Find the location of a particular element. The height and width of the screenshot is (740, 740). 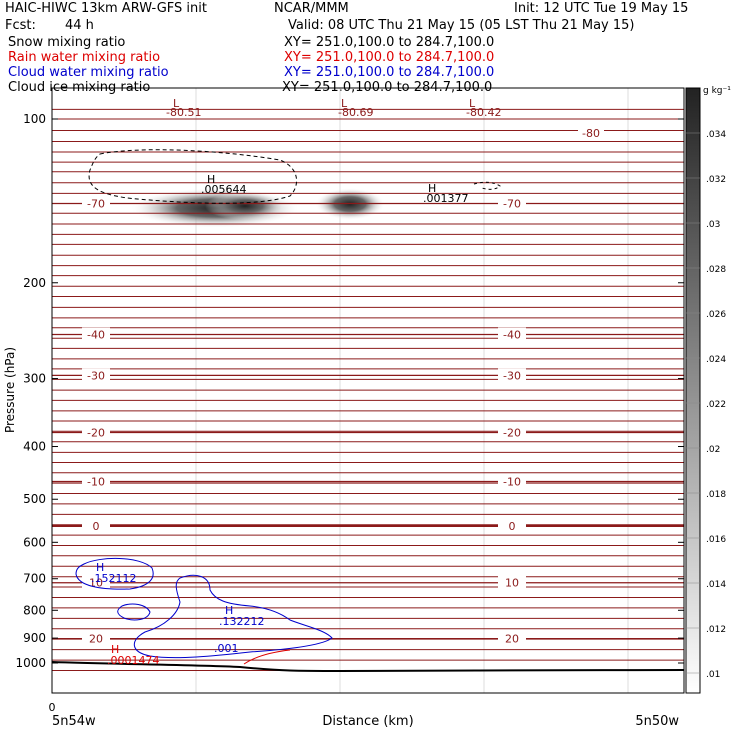

isotherm-label: -80 is located at coordinates (591, 133).